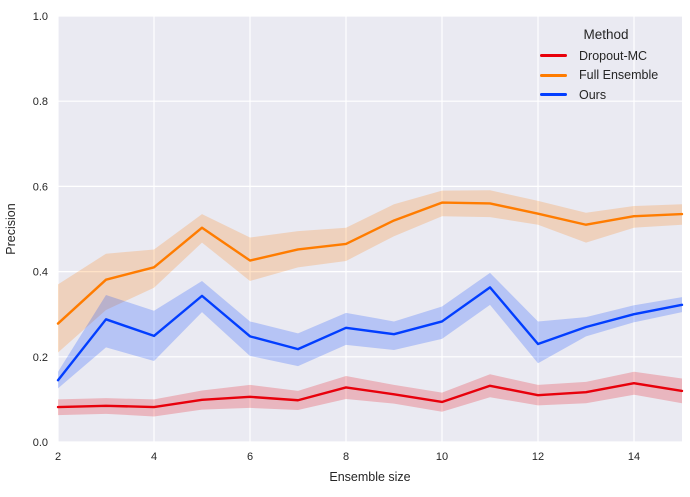 The height and width of the screenshot is (497, 690). Describe the element at coordinates (606, 34) in the screenshot. I see `legend-title: Method` at that location.